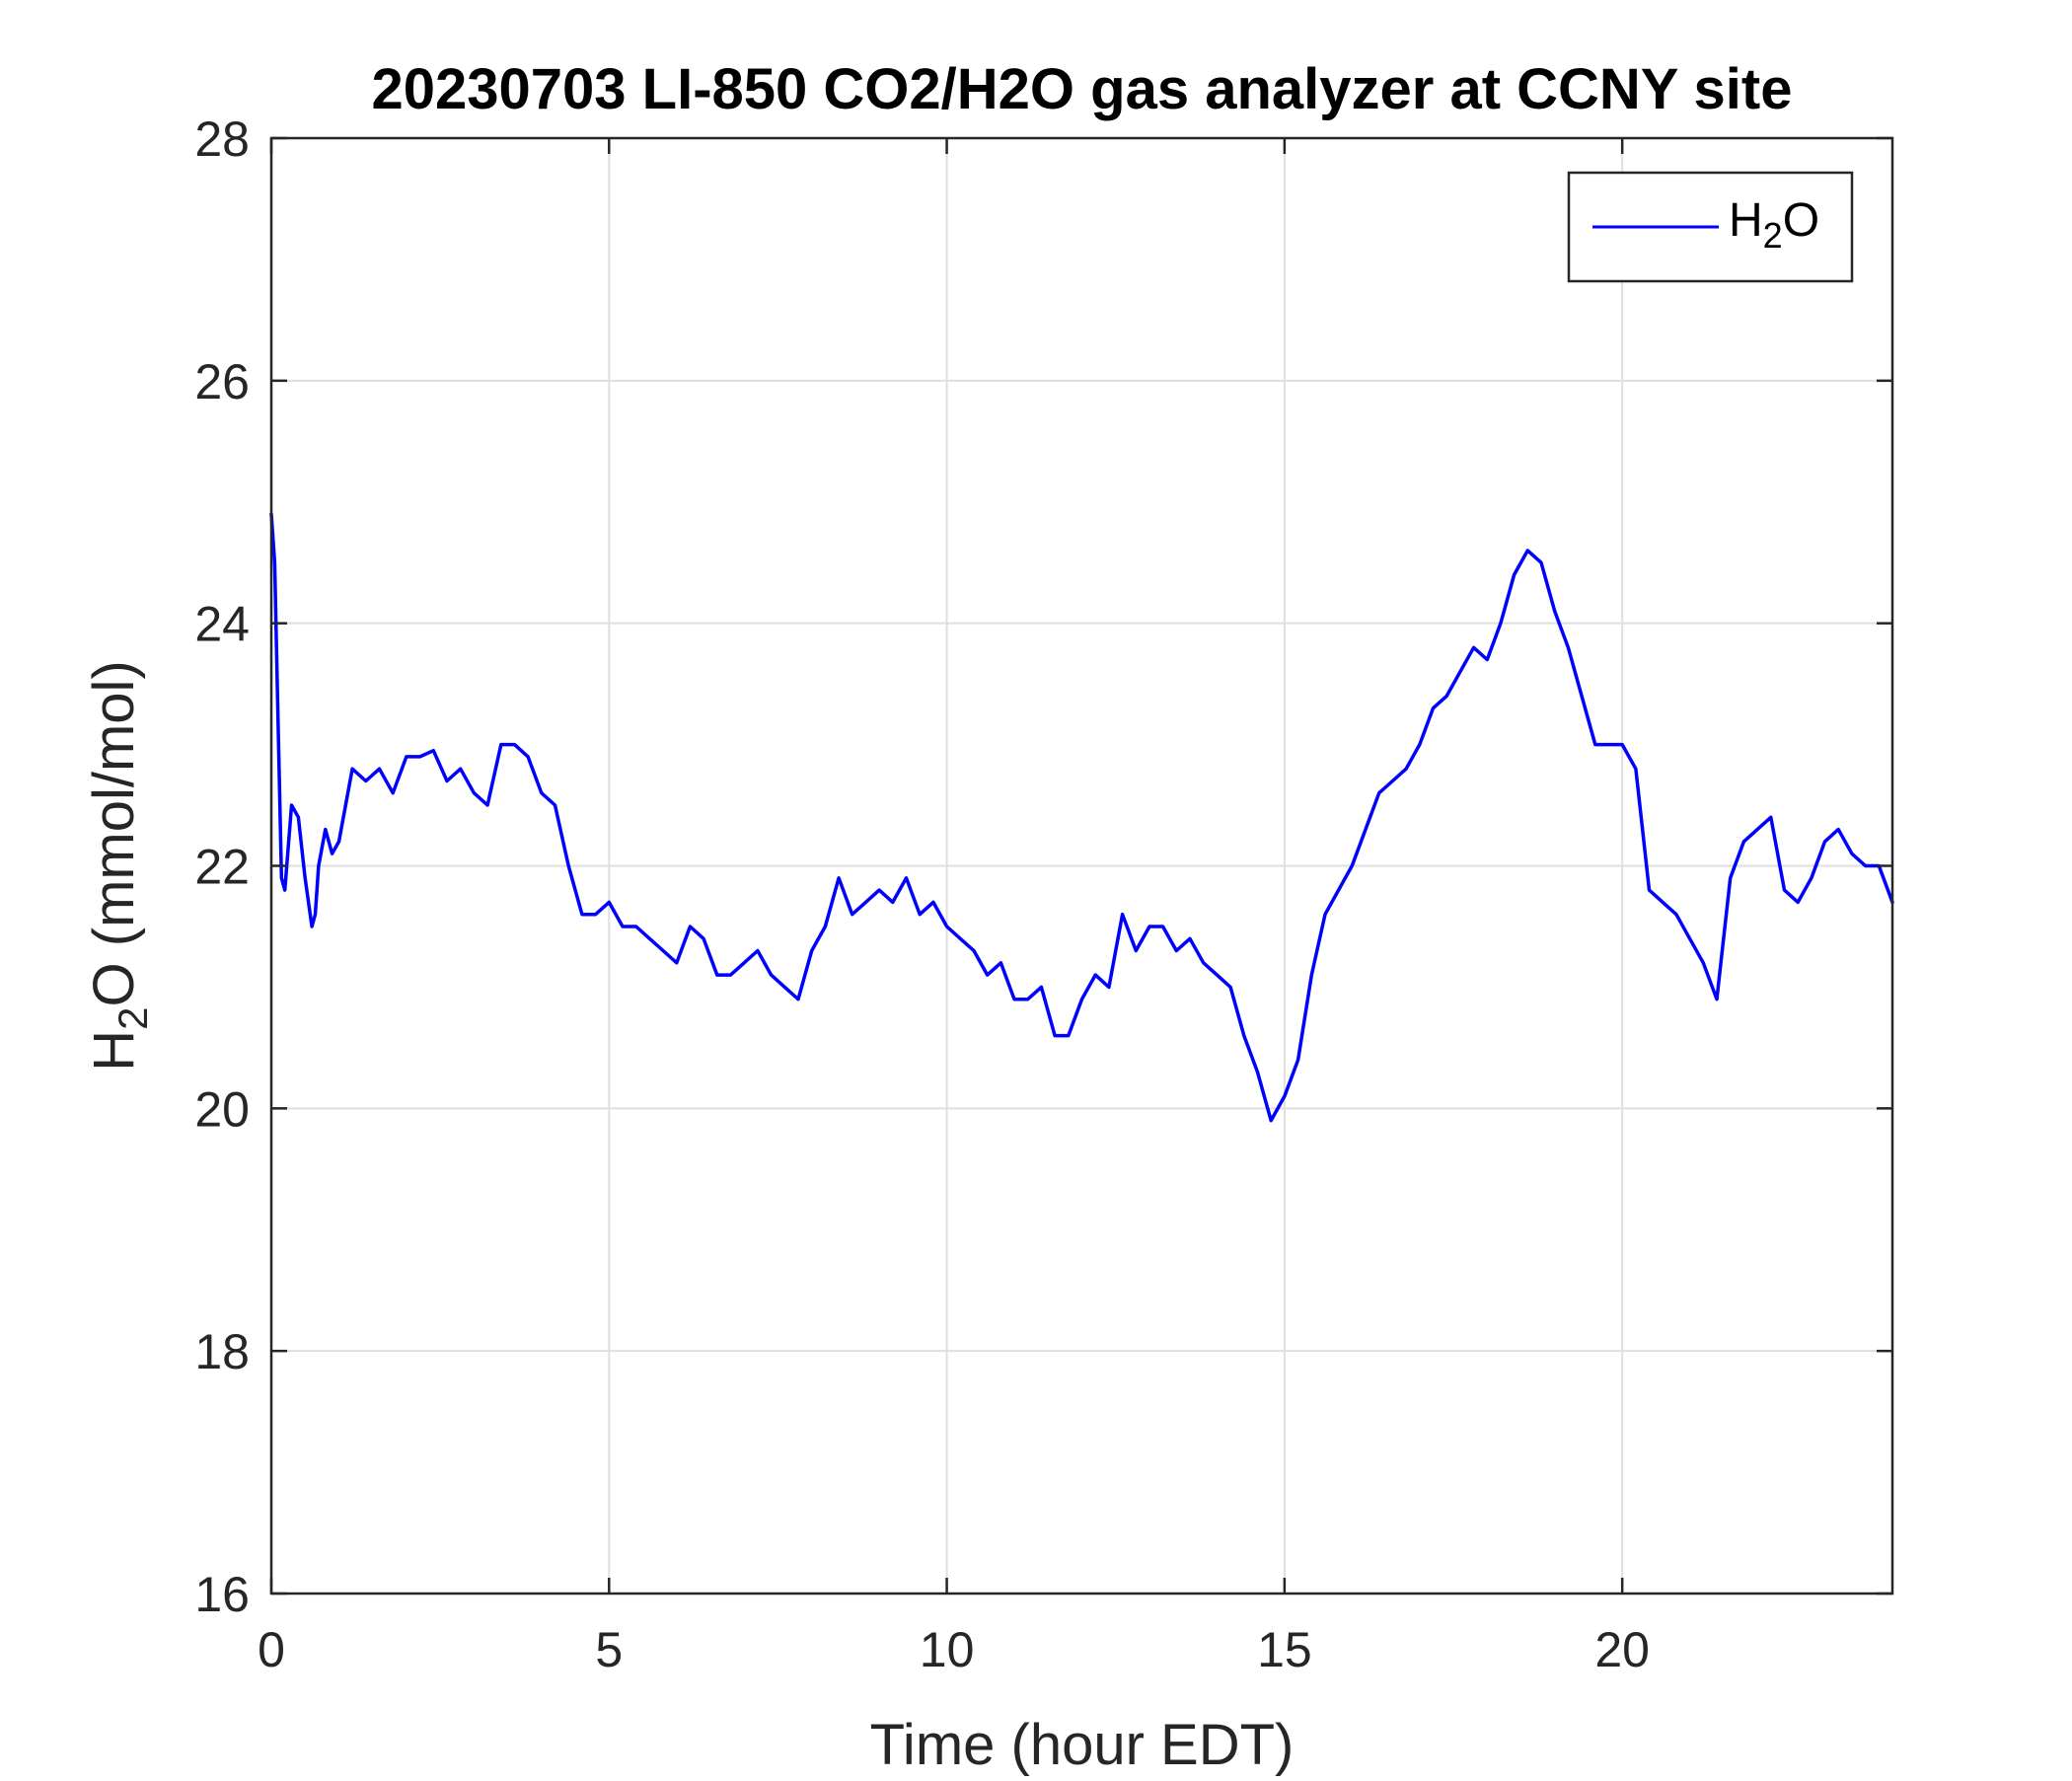 Image resolution: width=2072 pixels, height=1781 pixels. What do you see at coordinates (222, 382) in the screenshot?
I see `y-tick-label: 26` at bounding box center [222, 382].